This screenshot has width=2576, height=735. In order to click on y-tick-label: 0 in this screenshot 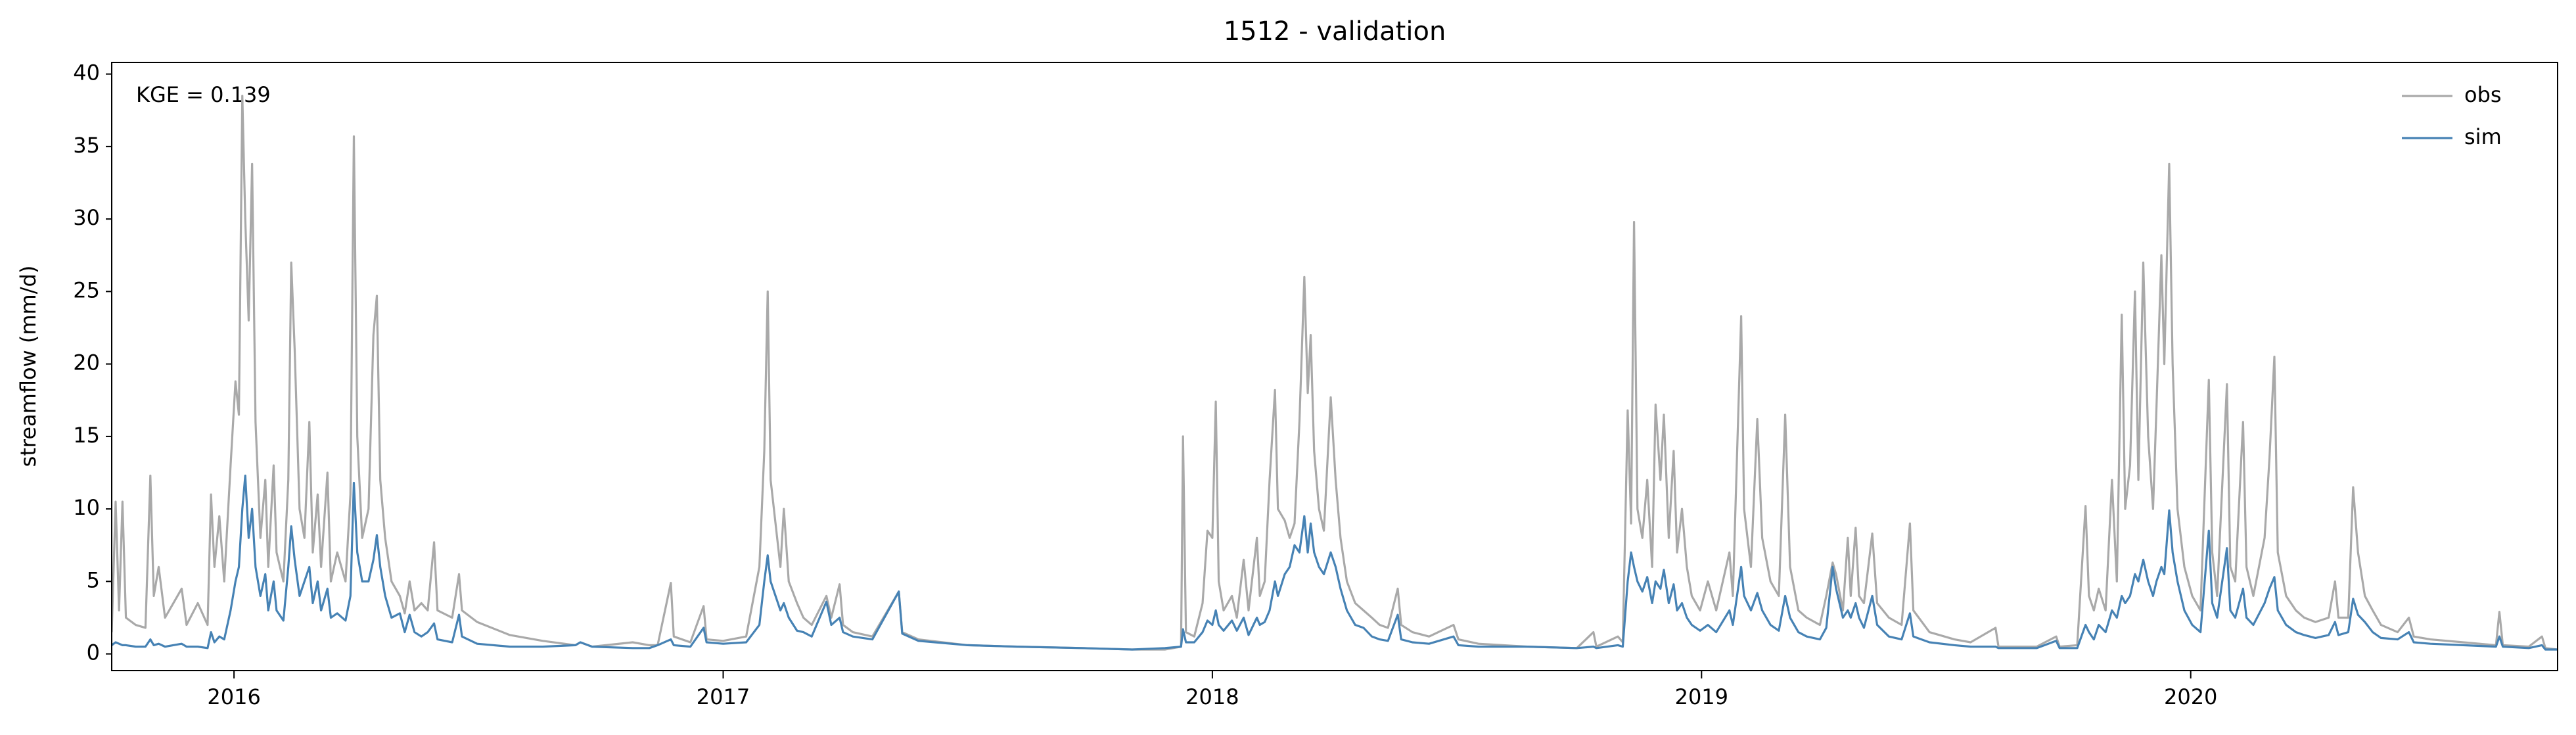, I will do `click(94, 652)`.